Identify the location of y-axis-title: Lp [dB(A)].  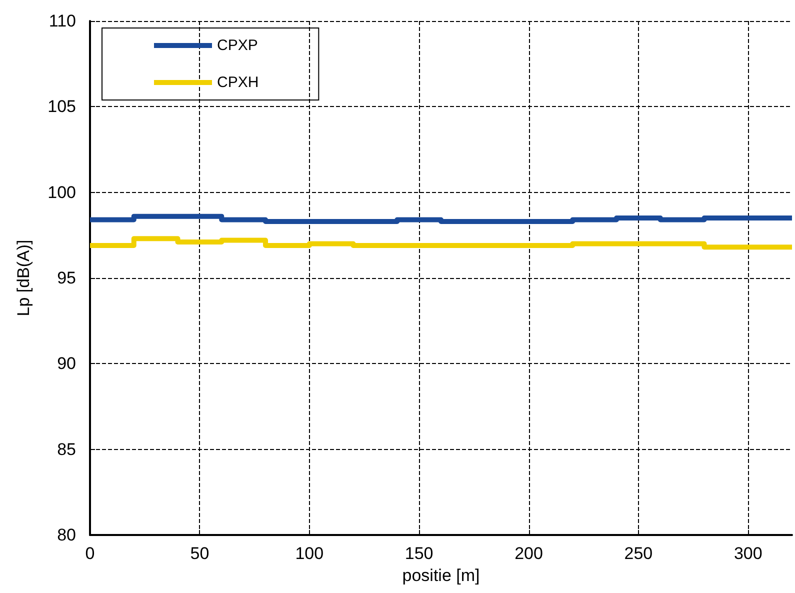
(23, 278).